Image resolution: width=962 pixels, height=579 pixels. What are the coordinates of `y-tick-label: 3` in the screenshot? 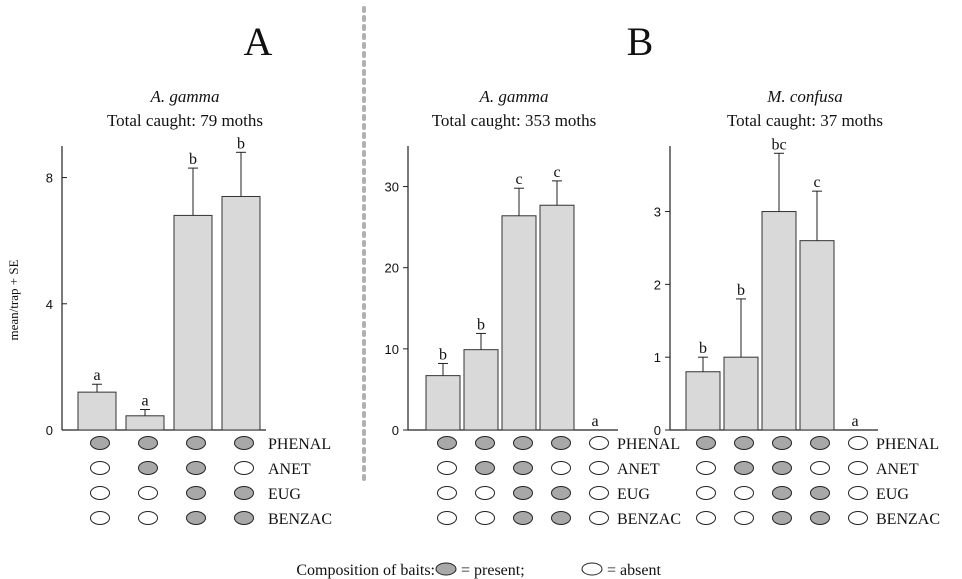 It's located at (657, 212).